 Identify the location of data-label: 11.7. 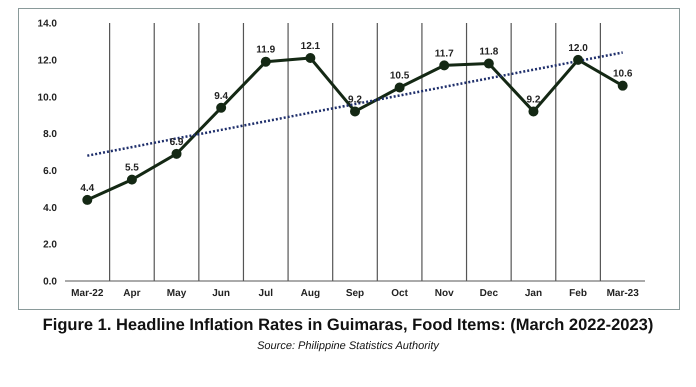
(444, 54).